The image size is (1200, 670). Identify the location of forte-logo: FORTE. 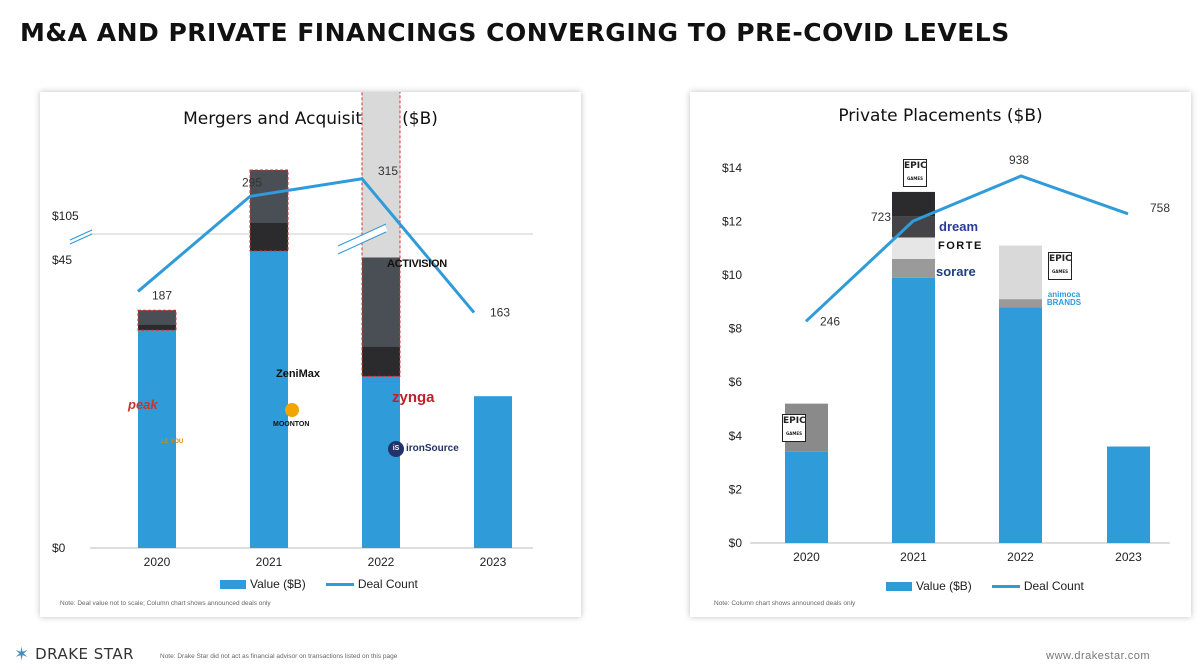
(960, 246).